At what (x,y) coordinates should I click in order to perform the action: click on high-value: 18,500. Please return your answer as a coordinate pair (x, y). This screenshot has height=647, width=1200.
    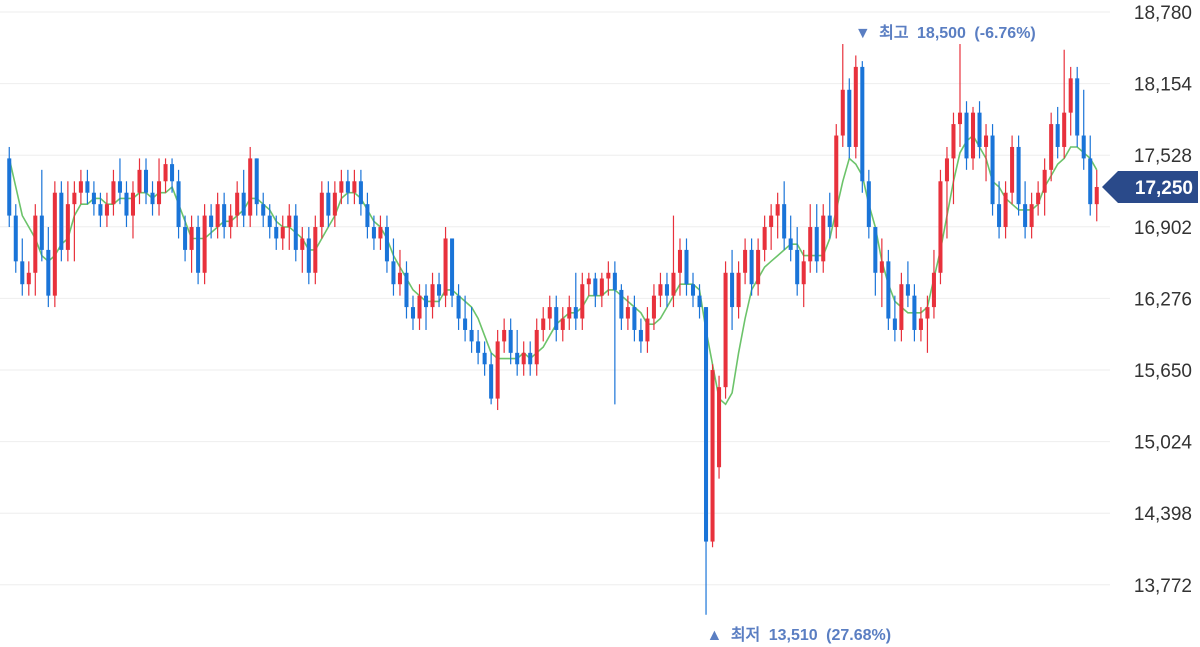
    Looking at the image, I should click on (941, 33).